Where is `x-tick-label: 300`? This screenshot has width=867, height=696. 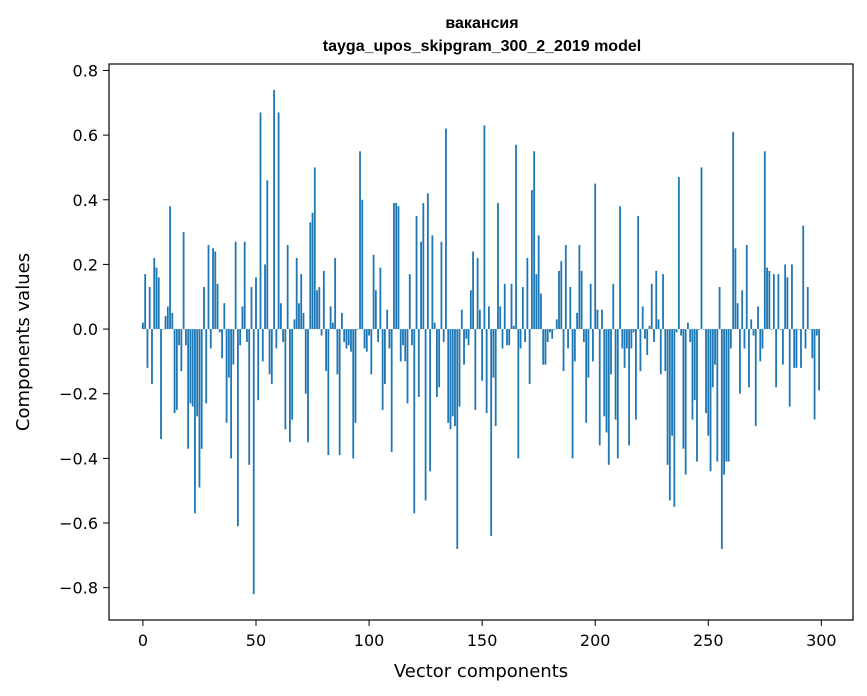
x-tick-label: 300 is located at coordinates (821, 640).